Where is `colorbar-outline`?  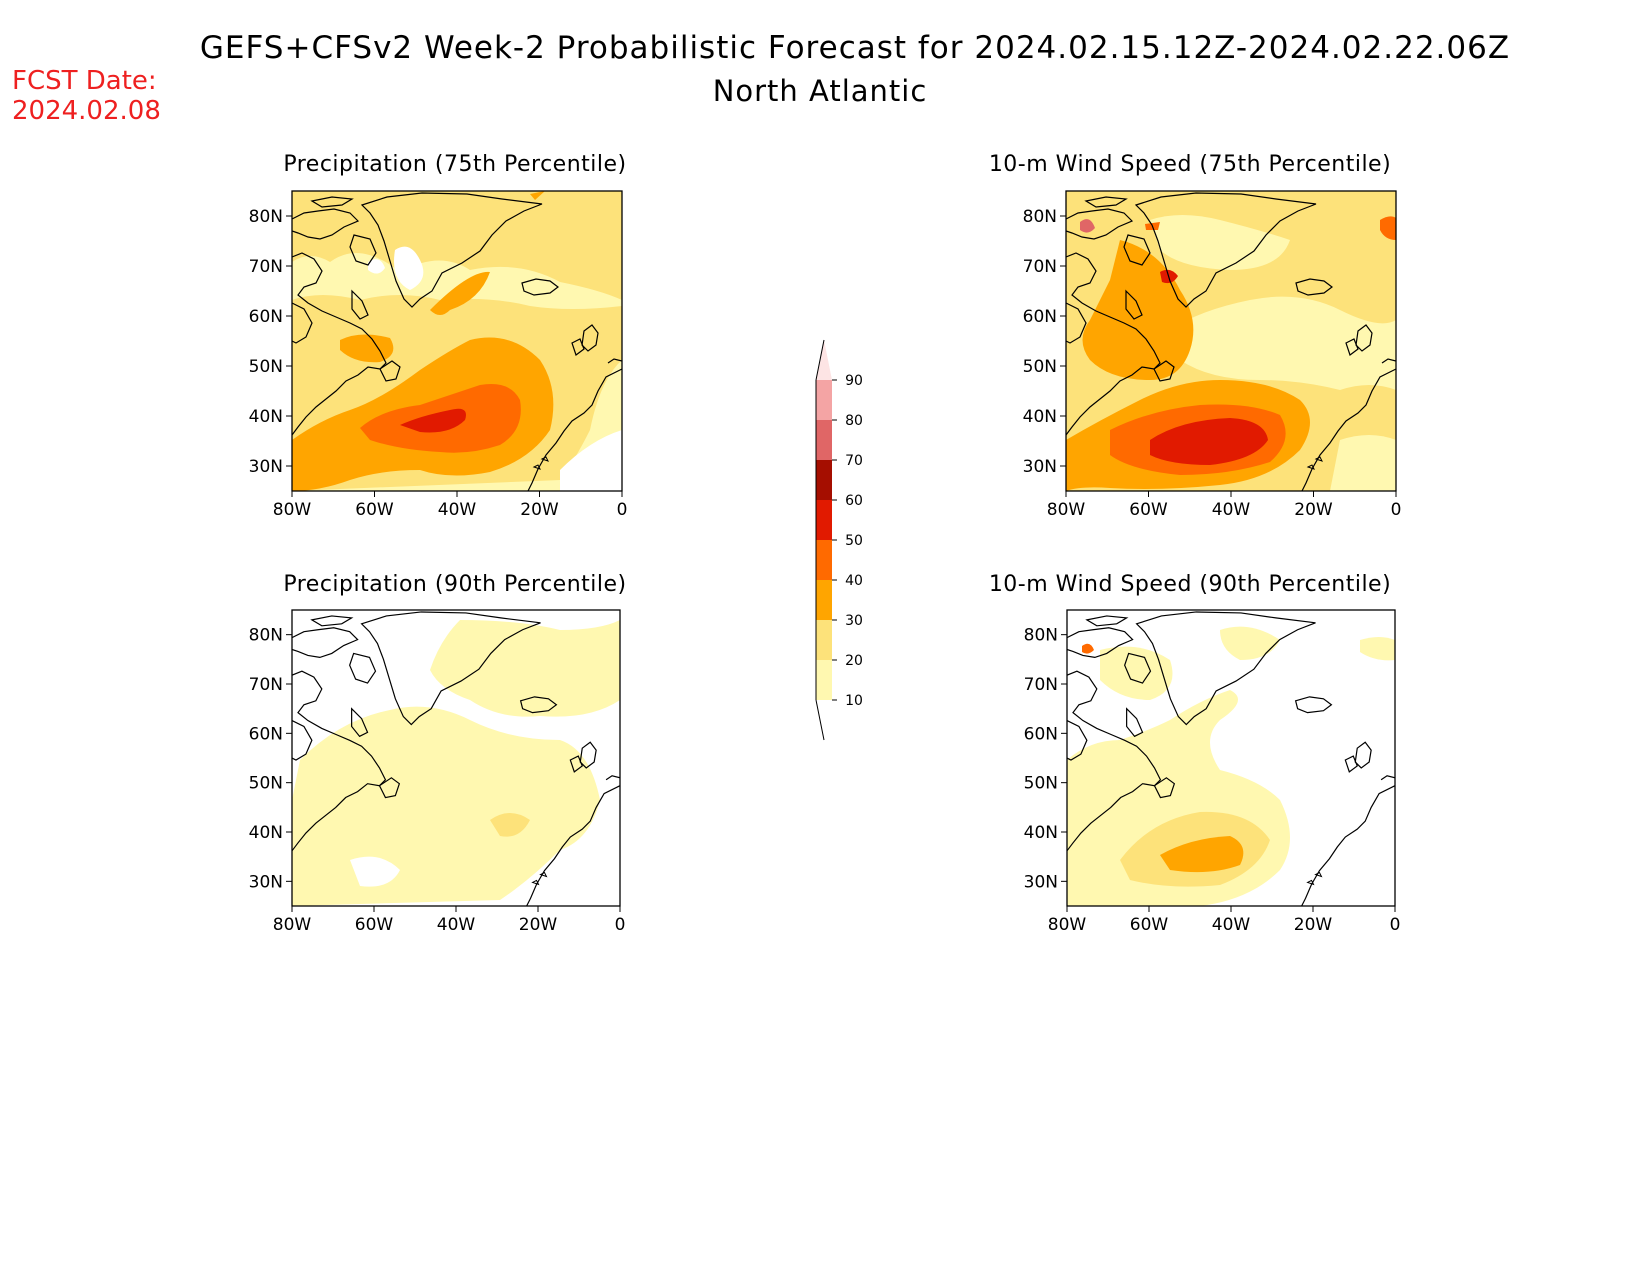 colorbar-outline is located at coordinates (820, 540).